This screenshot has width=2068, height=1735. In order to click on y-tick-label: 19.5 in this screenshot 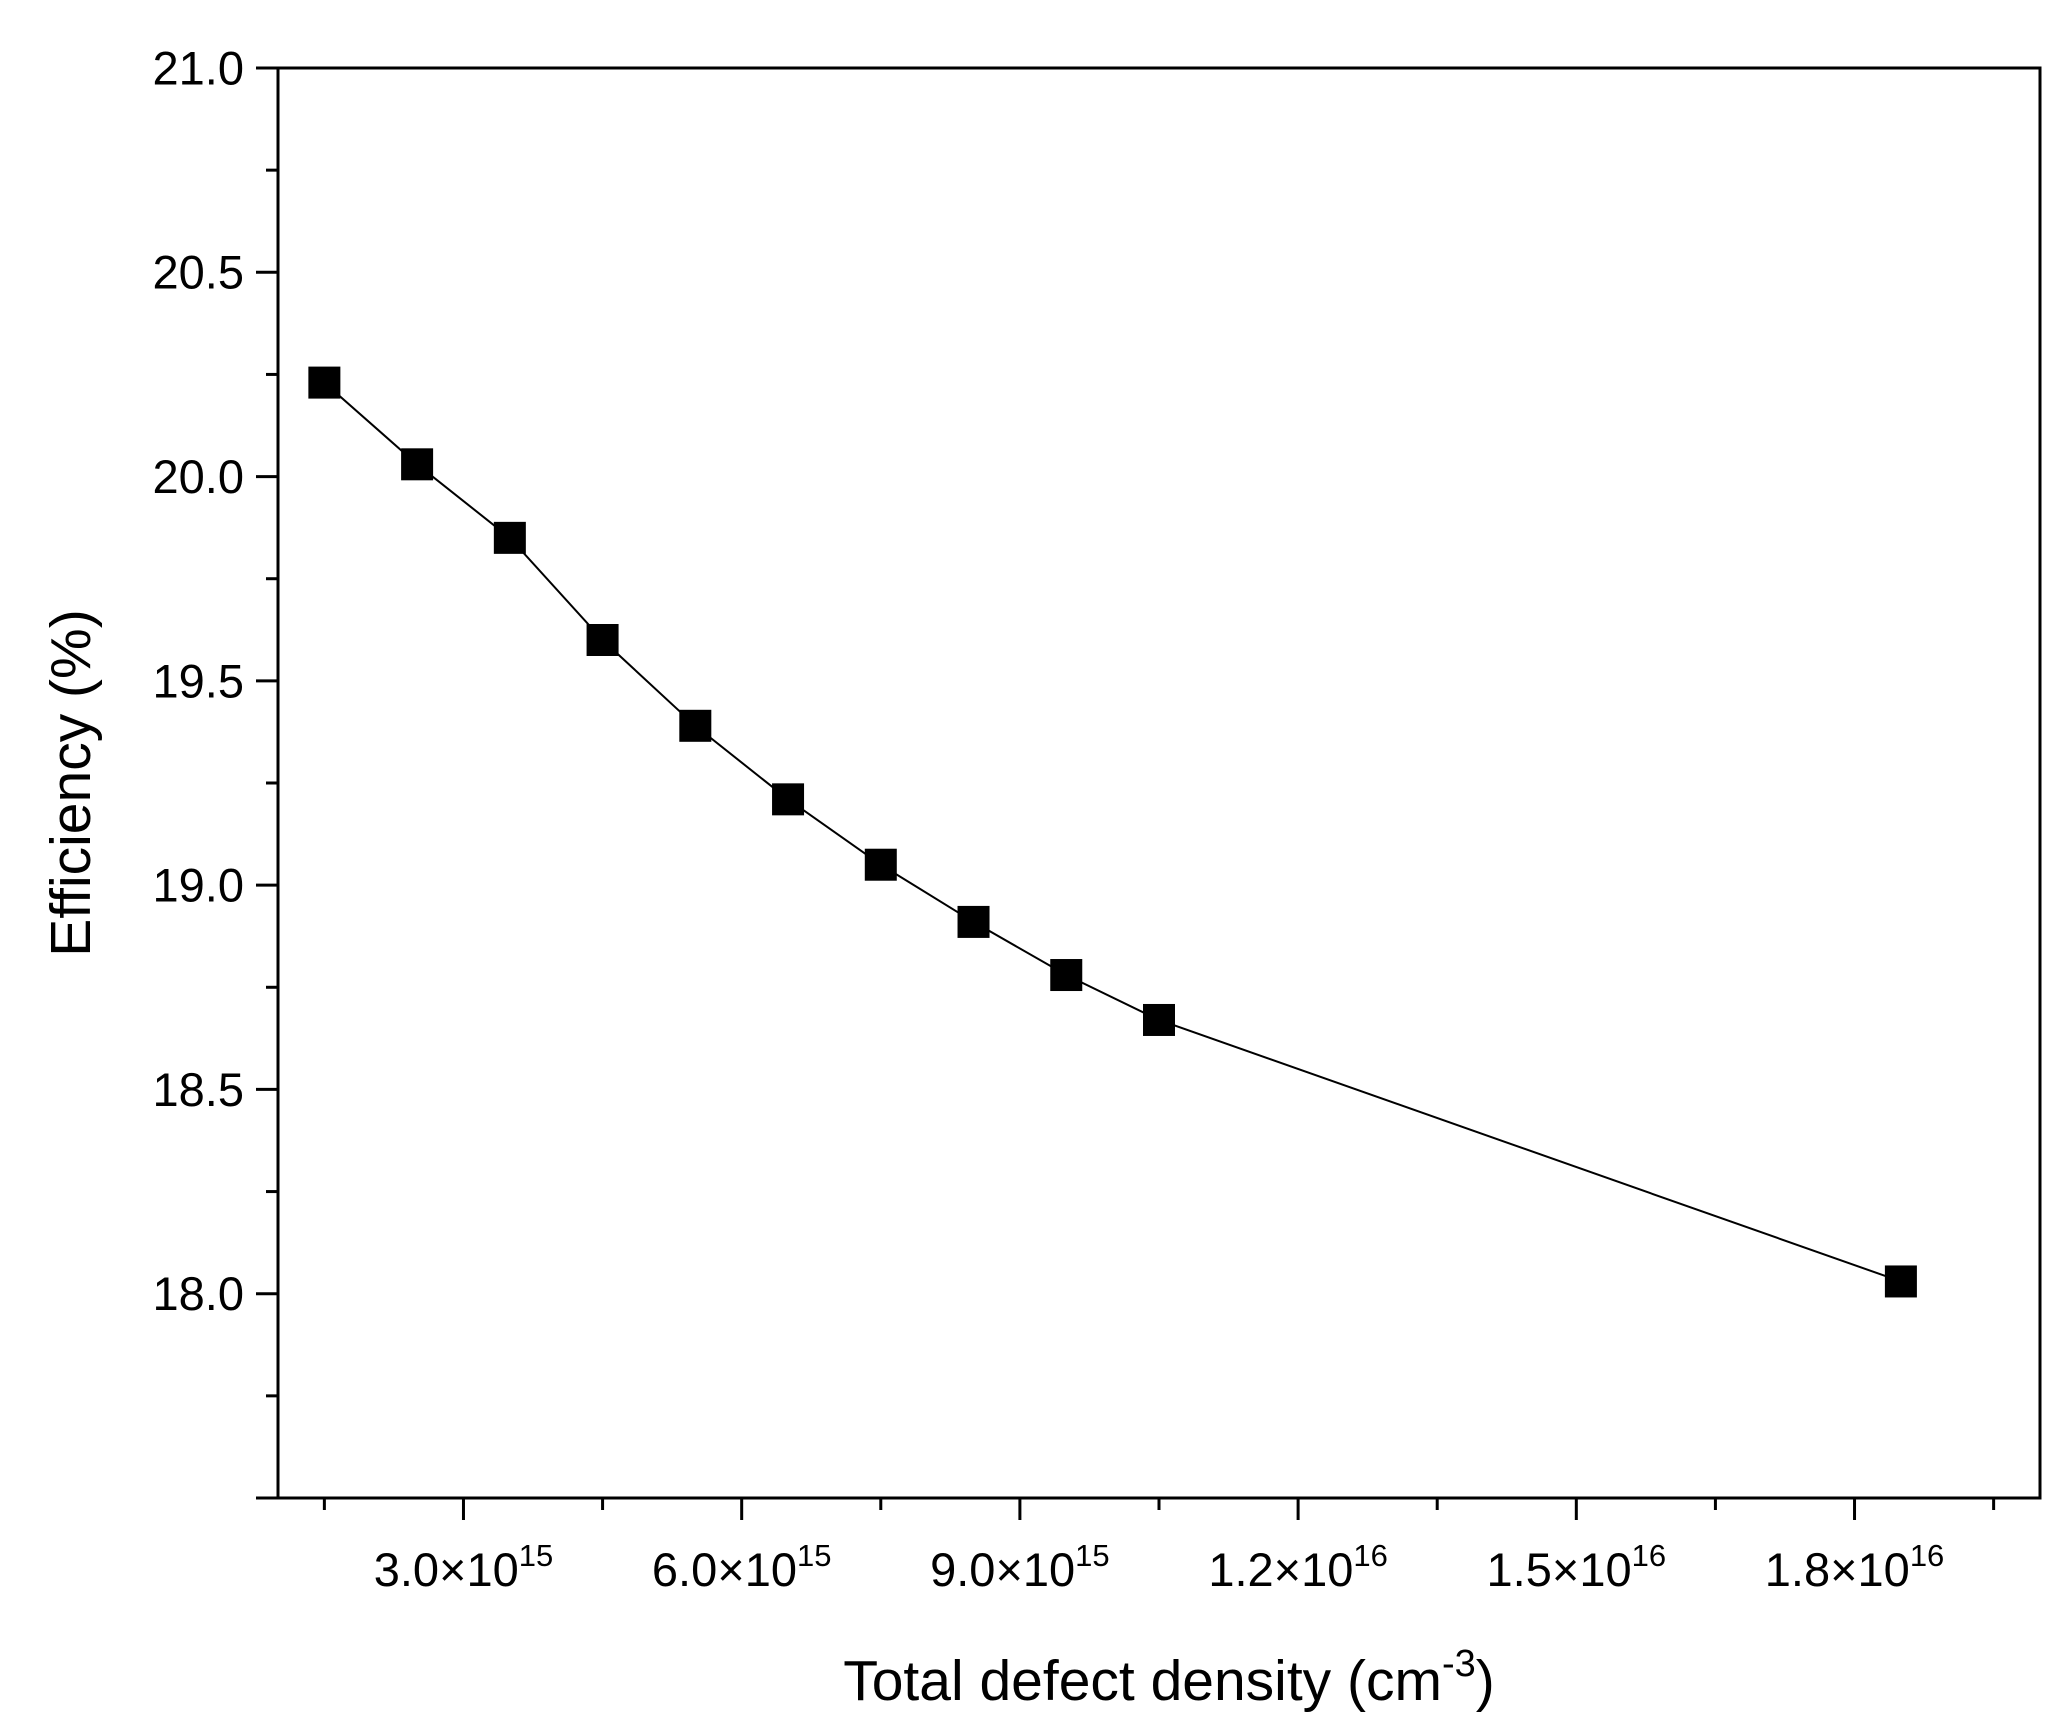, I will do `click(198, 680)`.